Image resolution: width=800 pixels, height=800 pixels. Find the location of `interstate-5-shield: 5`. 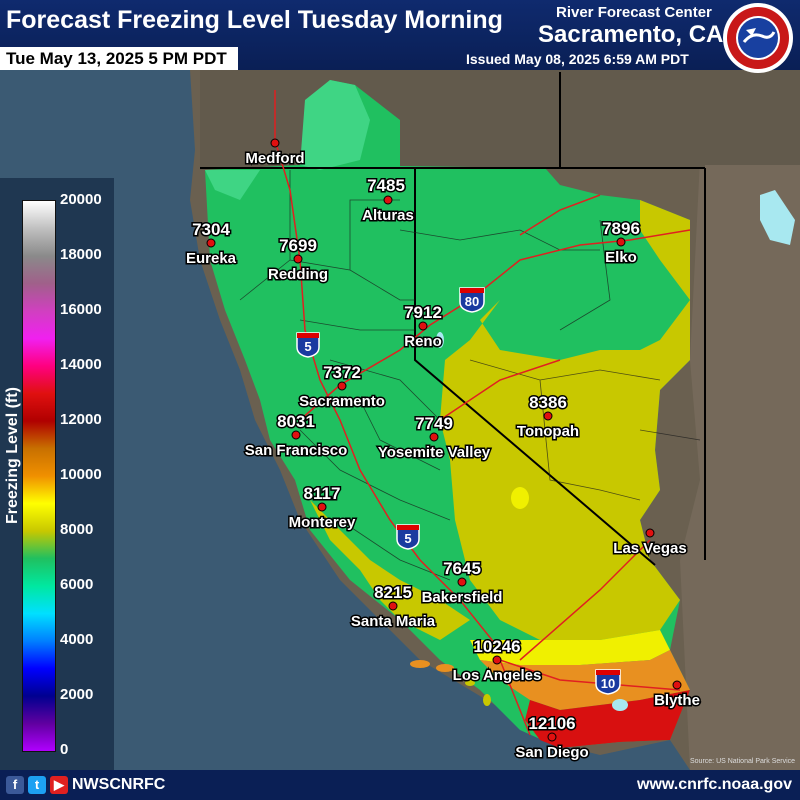

interstate-5-shield: 5 is located at coordinates (408, 537).